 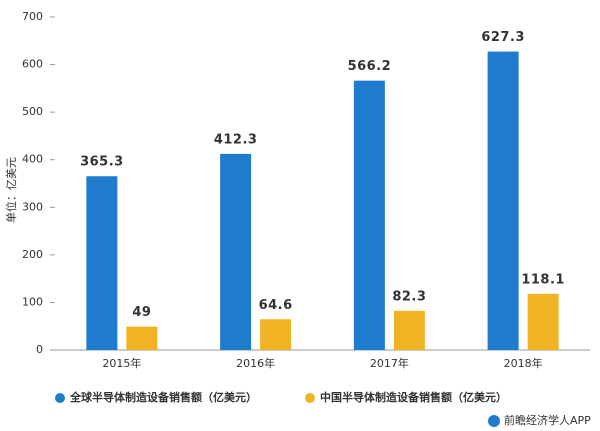 What do you see at coordinates (32, 16) in the screenshot?
I see `y-tick-label: 700` at bounding box center [32, 16].